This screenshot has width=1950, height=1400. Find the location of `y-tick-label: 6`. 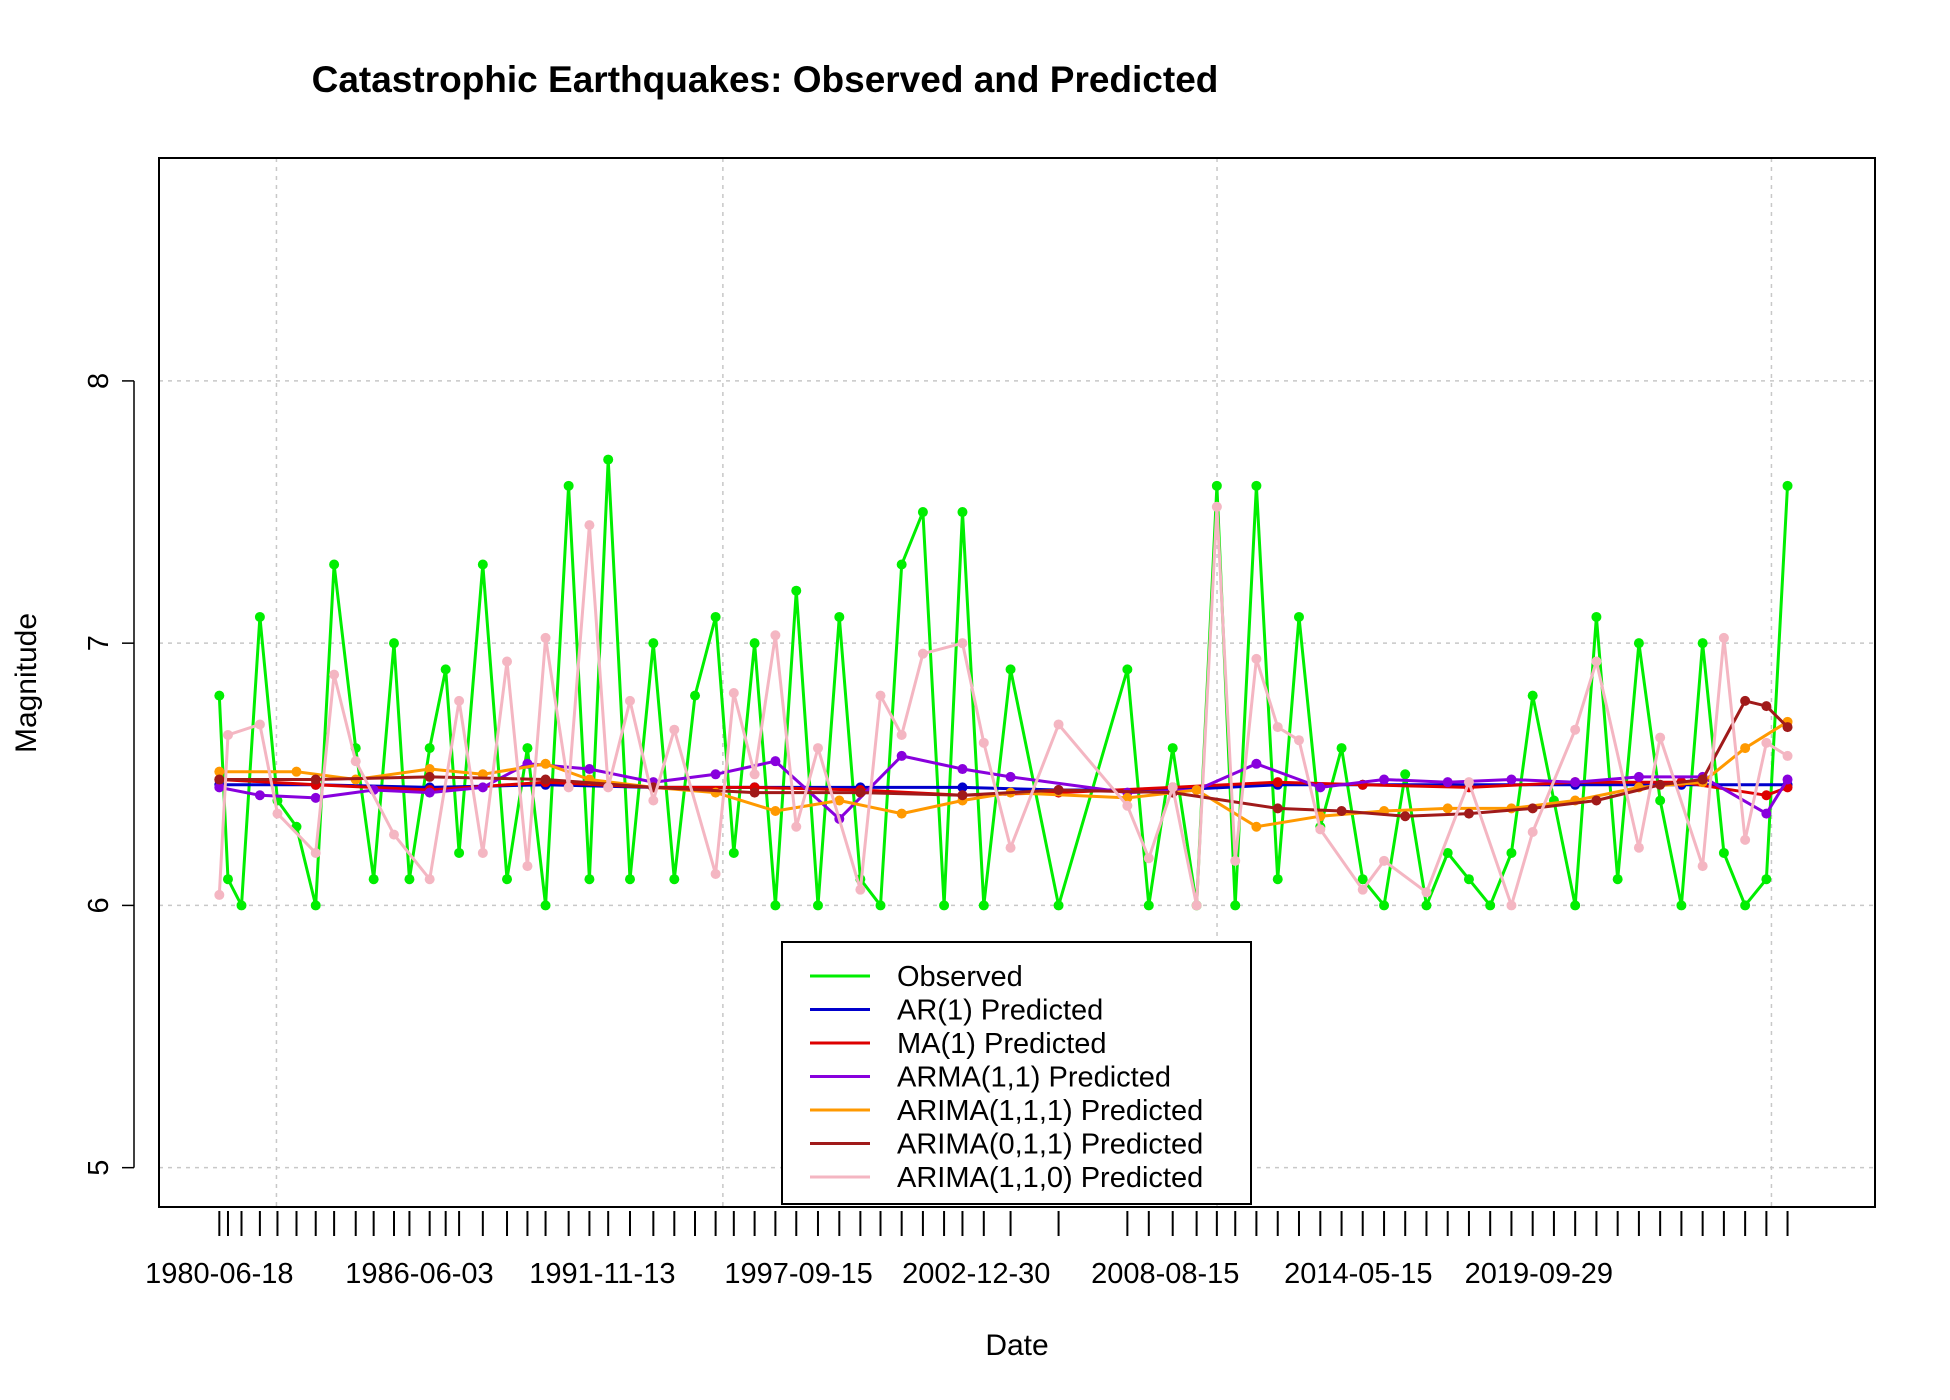

y-tick-label: 6 is located at coordinates (99, 905).